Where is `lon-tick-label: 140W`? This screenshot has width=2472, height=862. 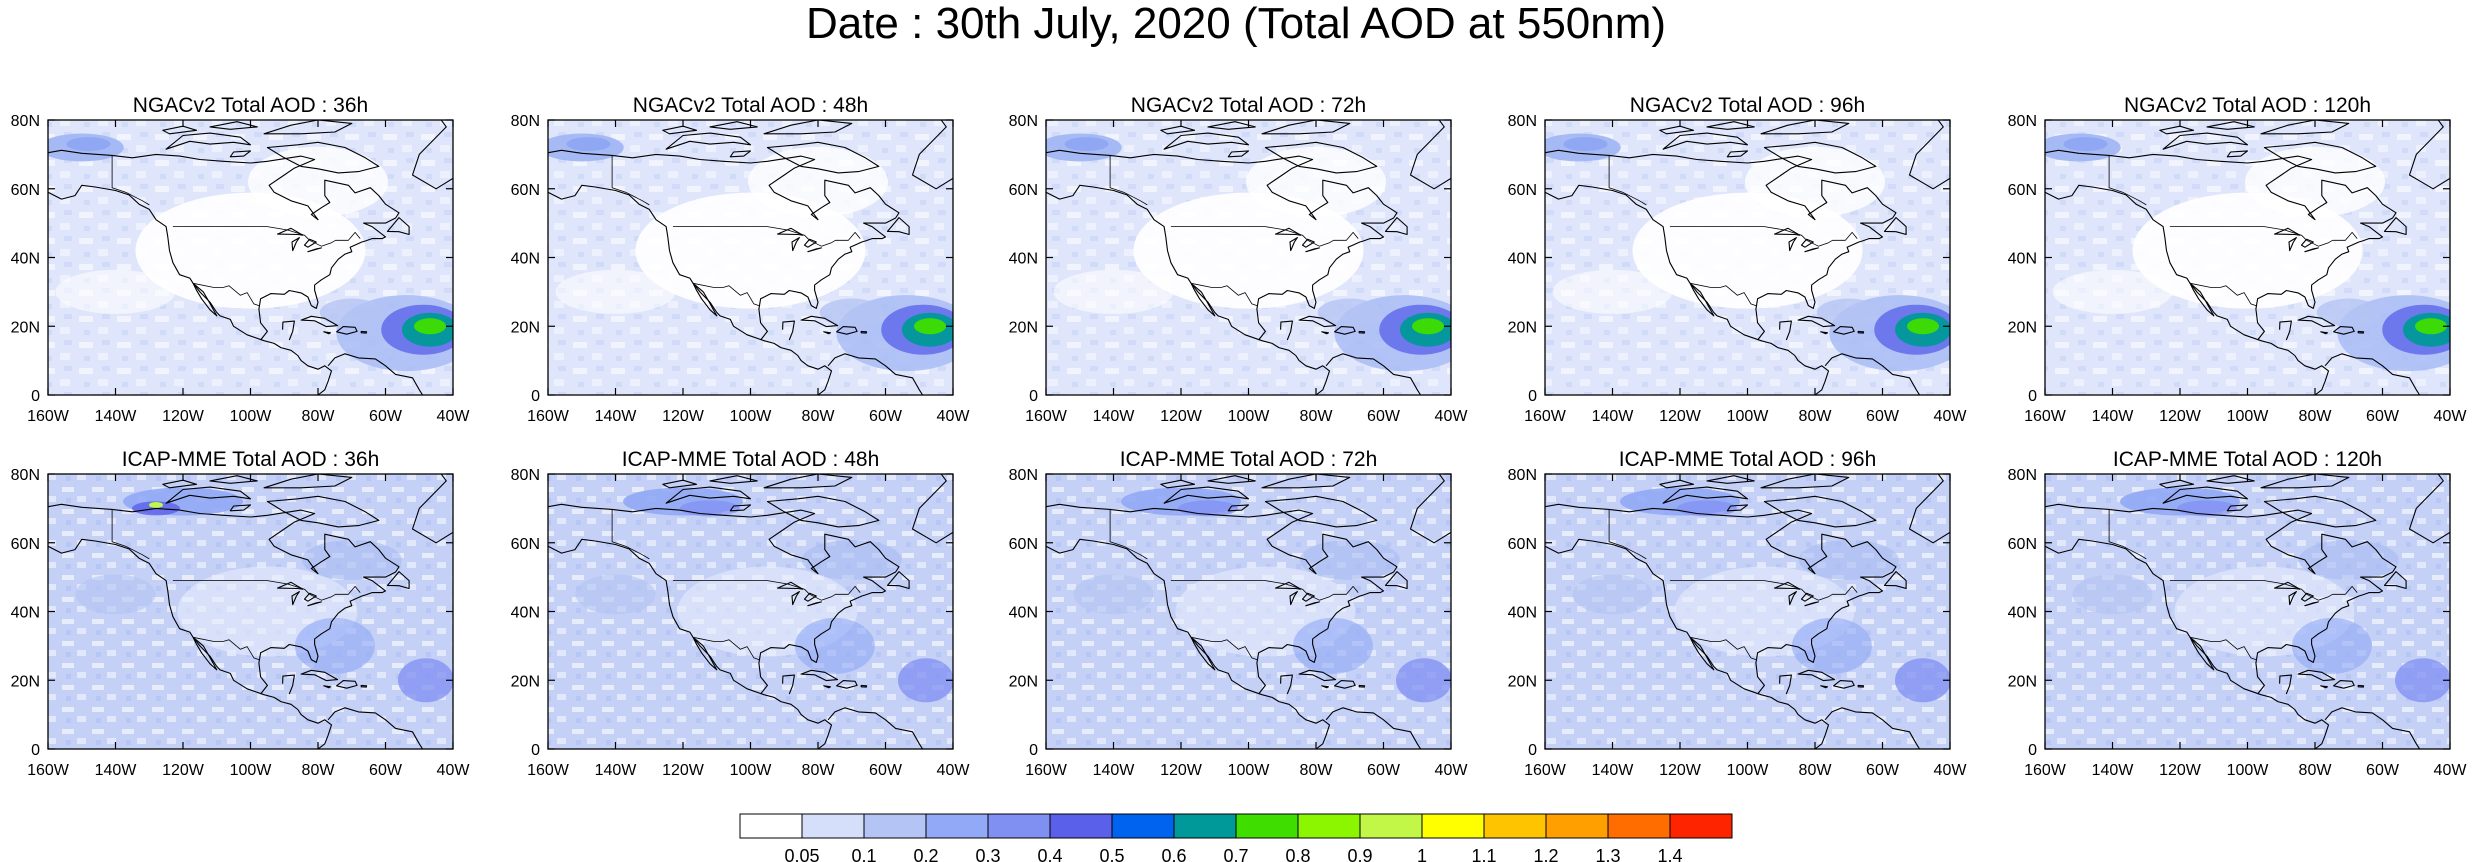 lon-tick-label: 140W is located at coordinates (616, 416).